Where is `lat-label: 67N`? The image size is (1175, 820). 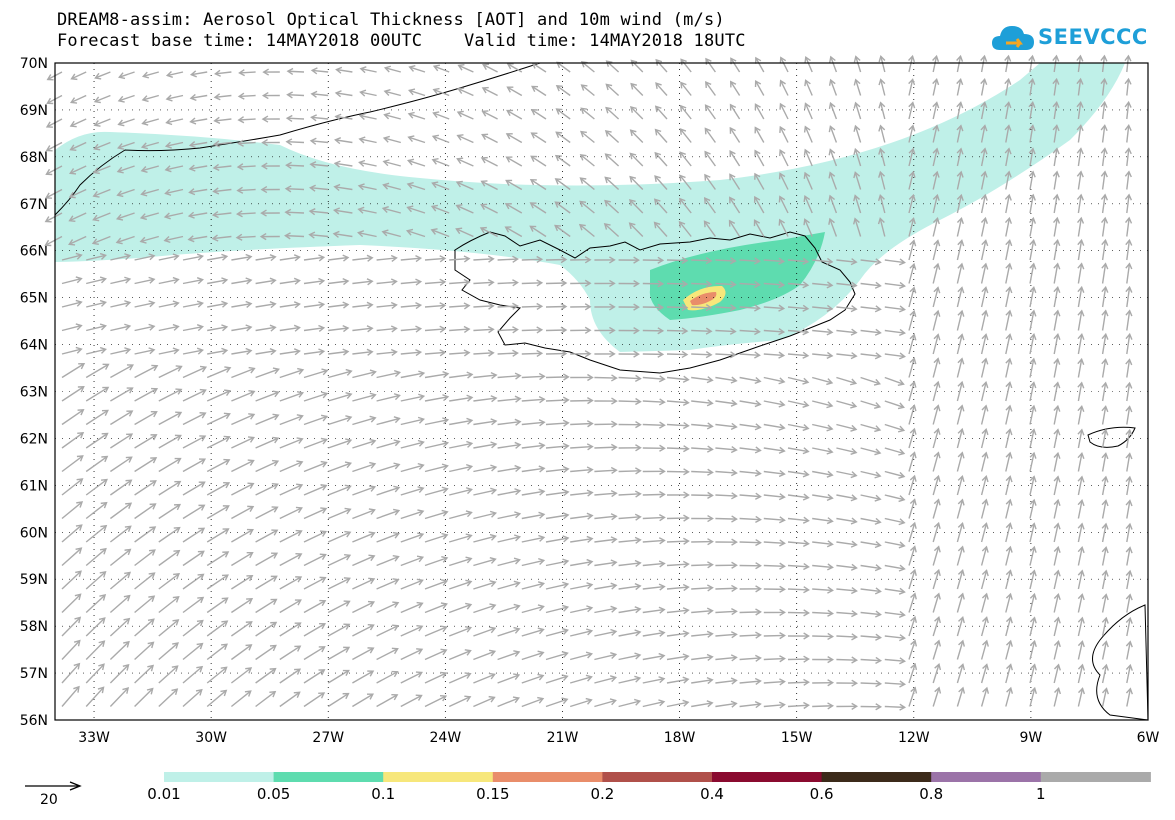
lat-label: 67N is located at coordinates (34, 205).